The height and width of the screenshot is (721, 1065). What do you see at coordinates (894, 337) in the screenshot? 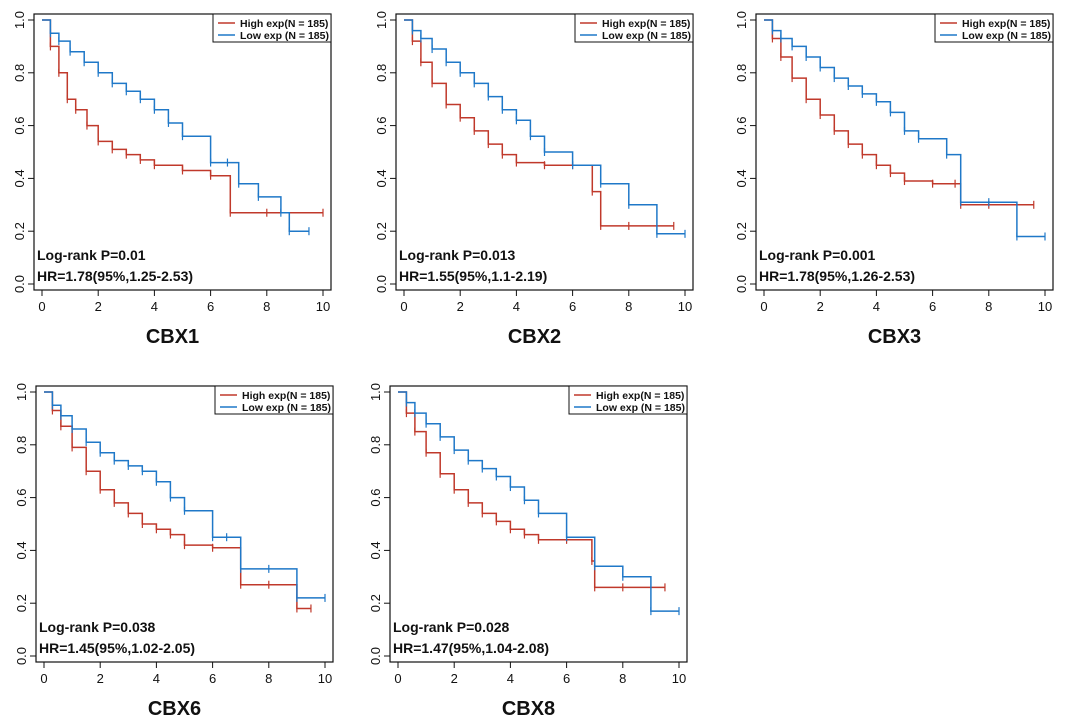
I see `gene-label: CBX3` at bounding box center [894, 337].